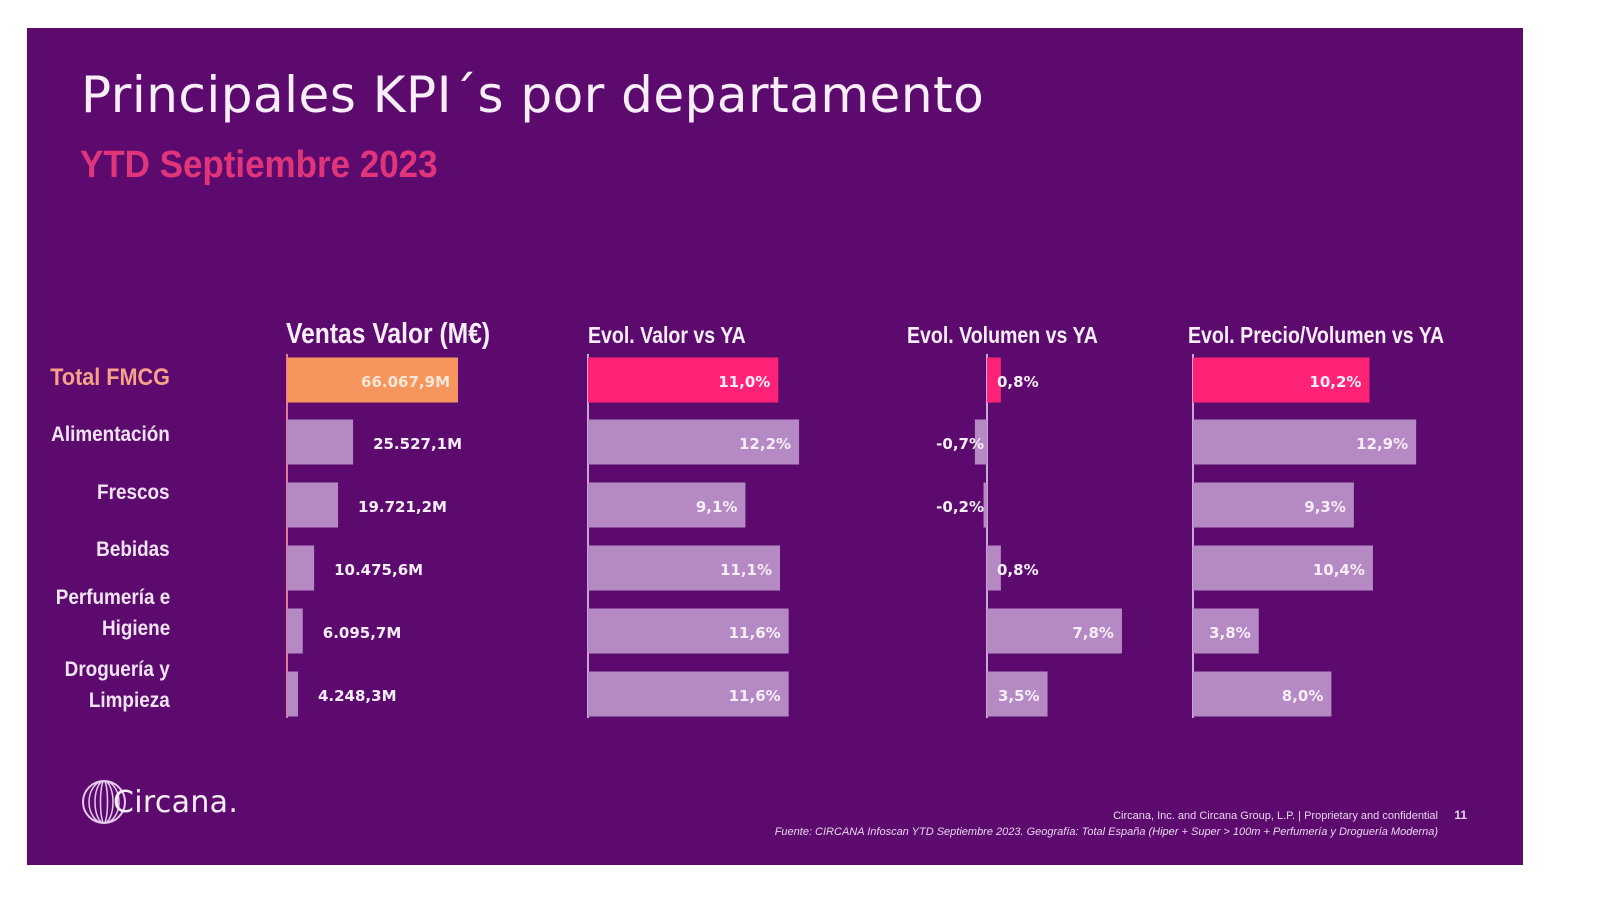  I want to click on chart-title-ventas: Ventas Valor (M€), so click(388, 334).